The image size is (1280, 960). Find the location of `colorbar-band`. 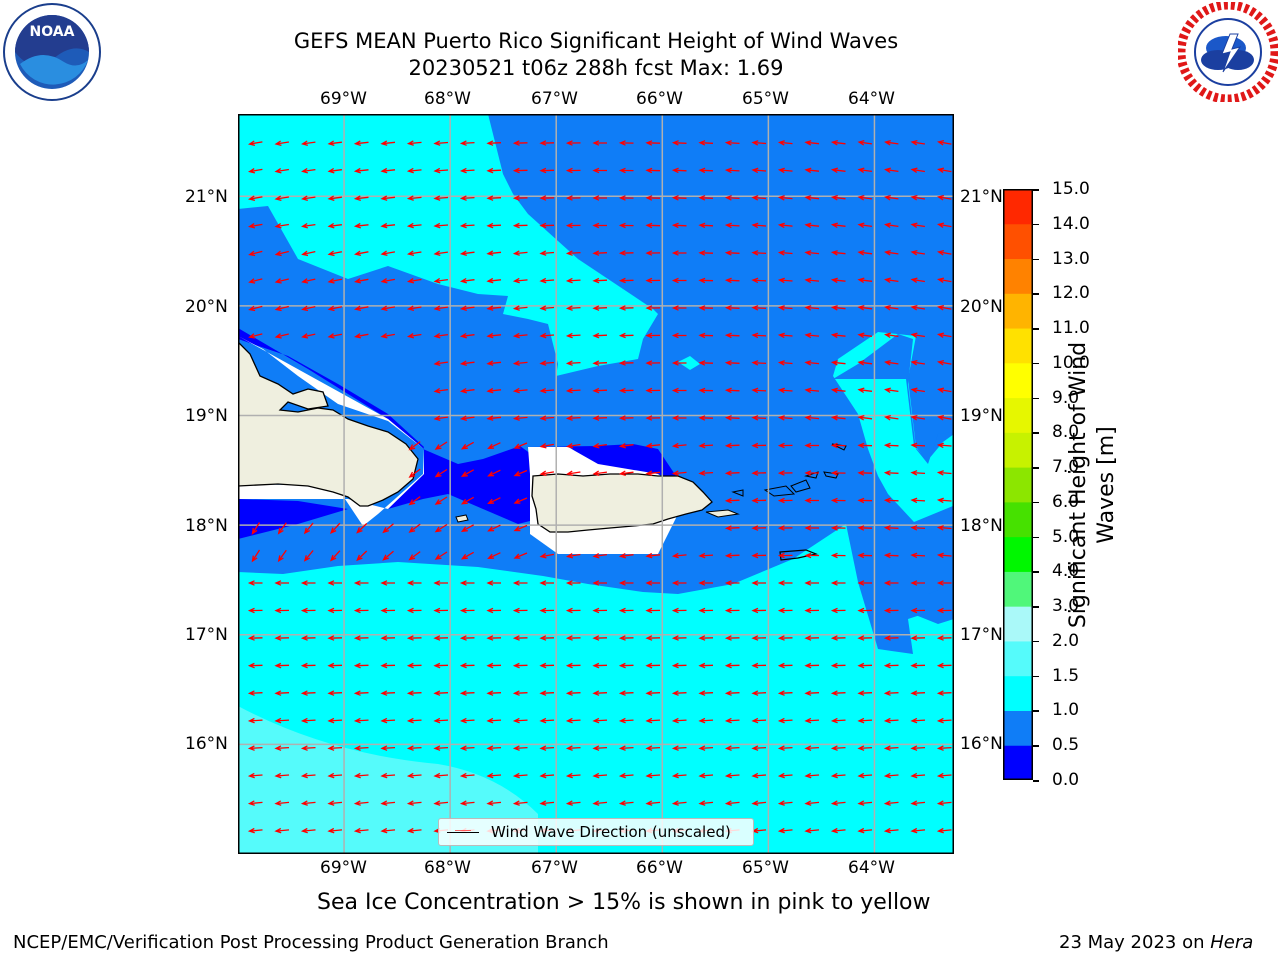

colorbar-band is located at coordinates (1018, 311).